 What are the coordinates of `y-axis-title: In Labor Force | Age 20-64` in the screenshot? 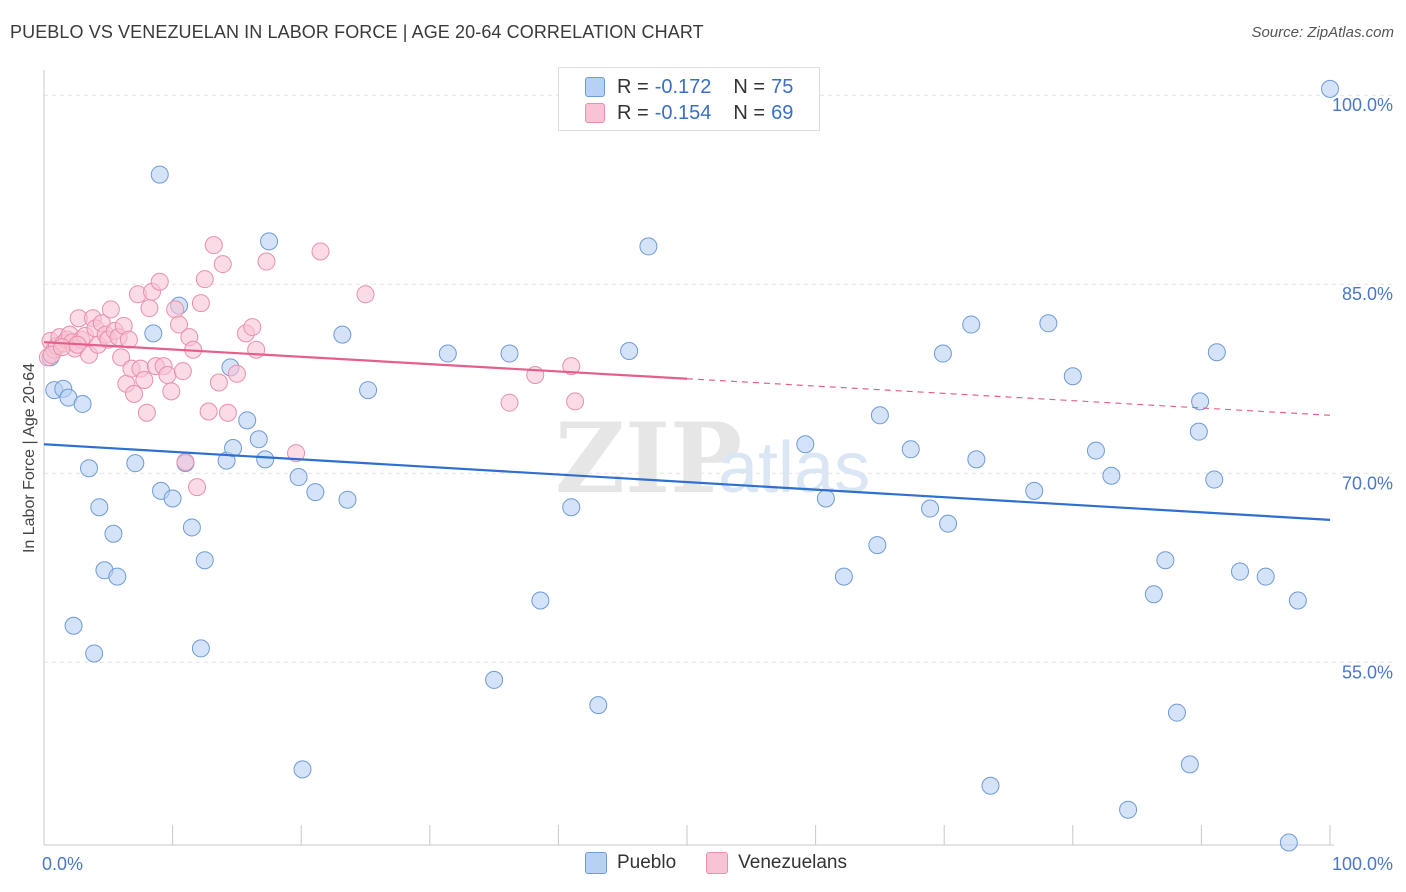 It's located at (29, 458).